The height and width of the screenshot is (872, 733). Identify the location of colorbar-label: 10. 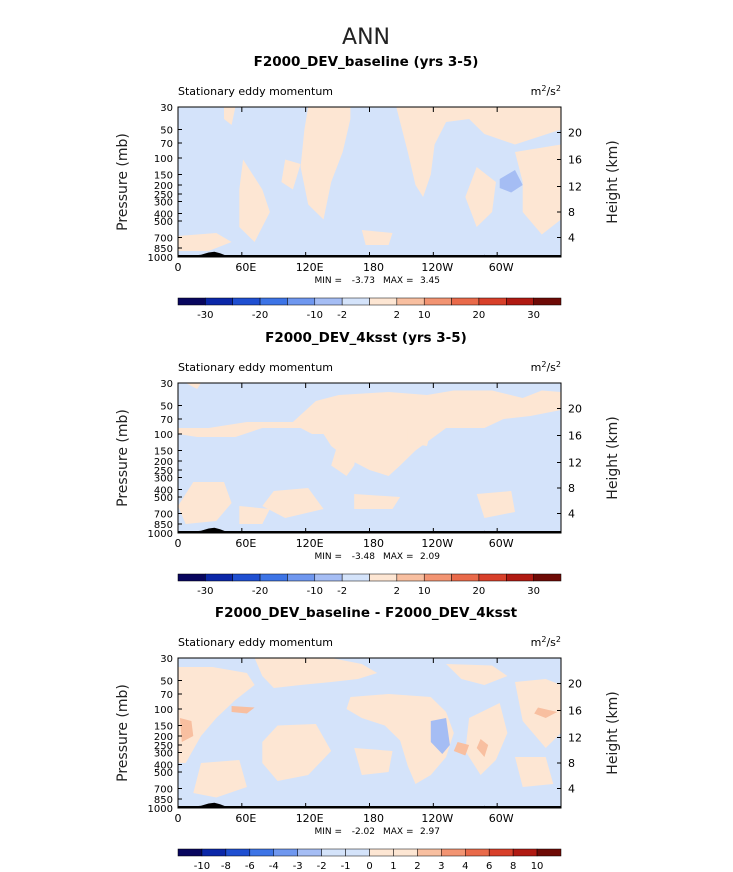
(424, 315).